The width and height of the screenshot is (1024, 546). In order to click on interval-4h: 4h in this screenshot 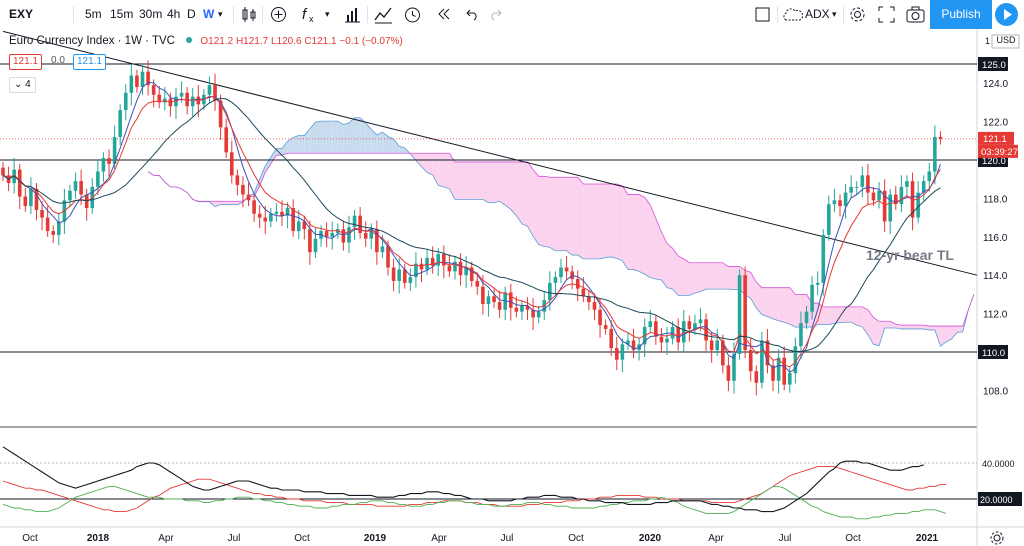, I will do `click(174, 14)`.